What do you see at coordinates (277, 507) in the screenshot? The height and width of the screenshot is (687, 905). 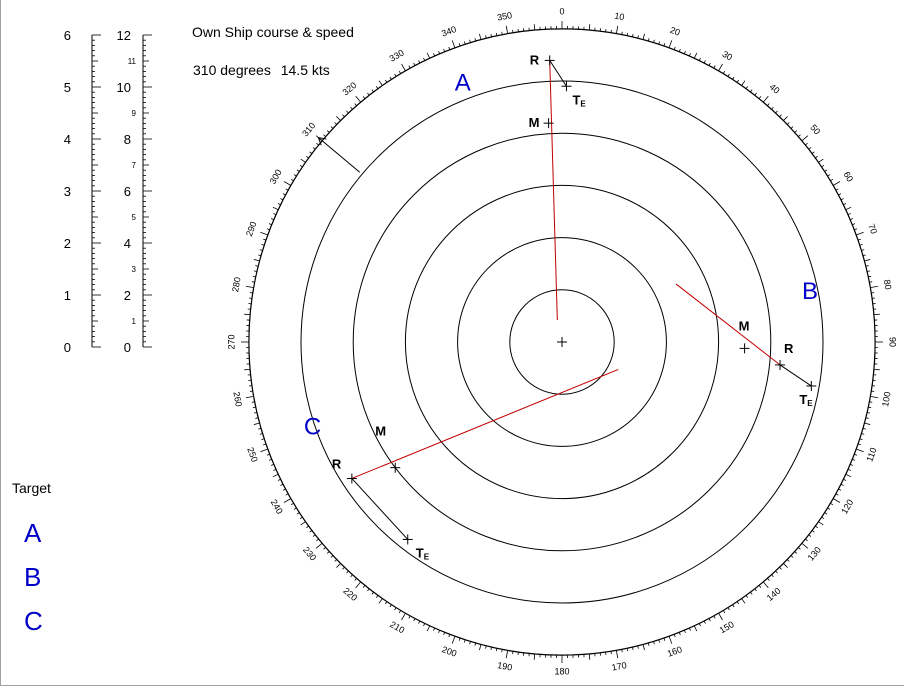 I see `bearing-label: 240` at bounding box center [277, 507].